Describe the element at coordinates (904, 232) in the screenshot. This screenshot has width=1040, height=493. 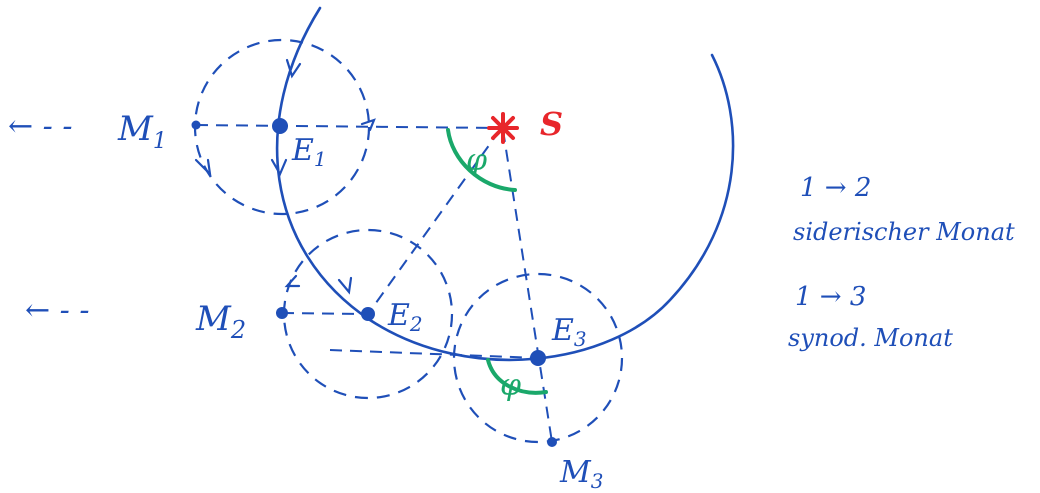
I see `legend-line-2: siderischer Monat` at that location.